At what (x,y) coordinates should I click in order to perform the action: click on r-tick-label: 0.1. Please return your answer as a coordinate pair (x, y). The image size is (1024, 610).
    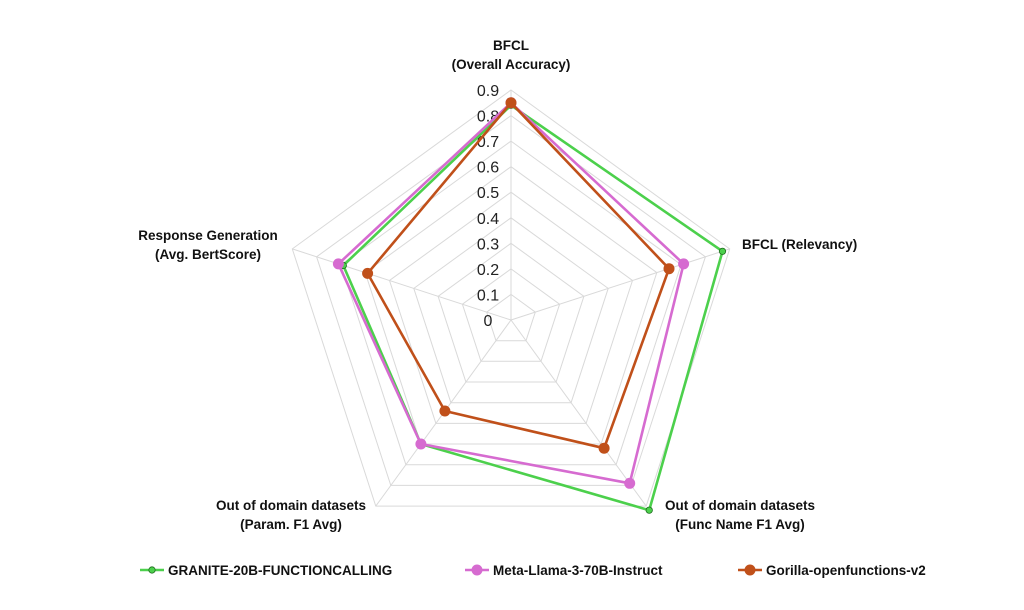
    Looking at the image, I should click on (488, 295).